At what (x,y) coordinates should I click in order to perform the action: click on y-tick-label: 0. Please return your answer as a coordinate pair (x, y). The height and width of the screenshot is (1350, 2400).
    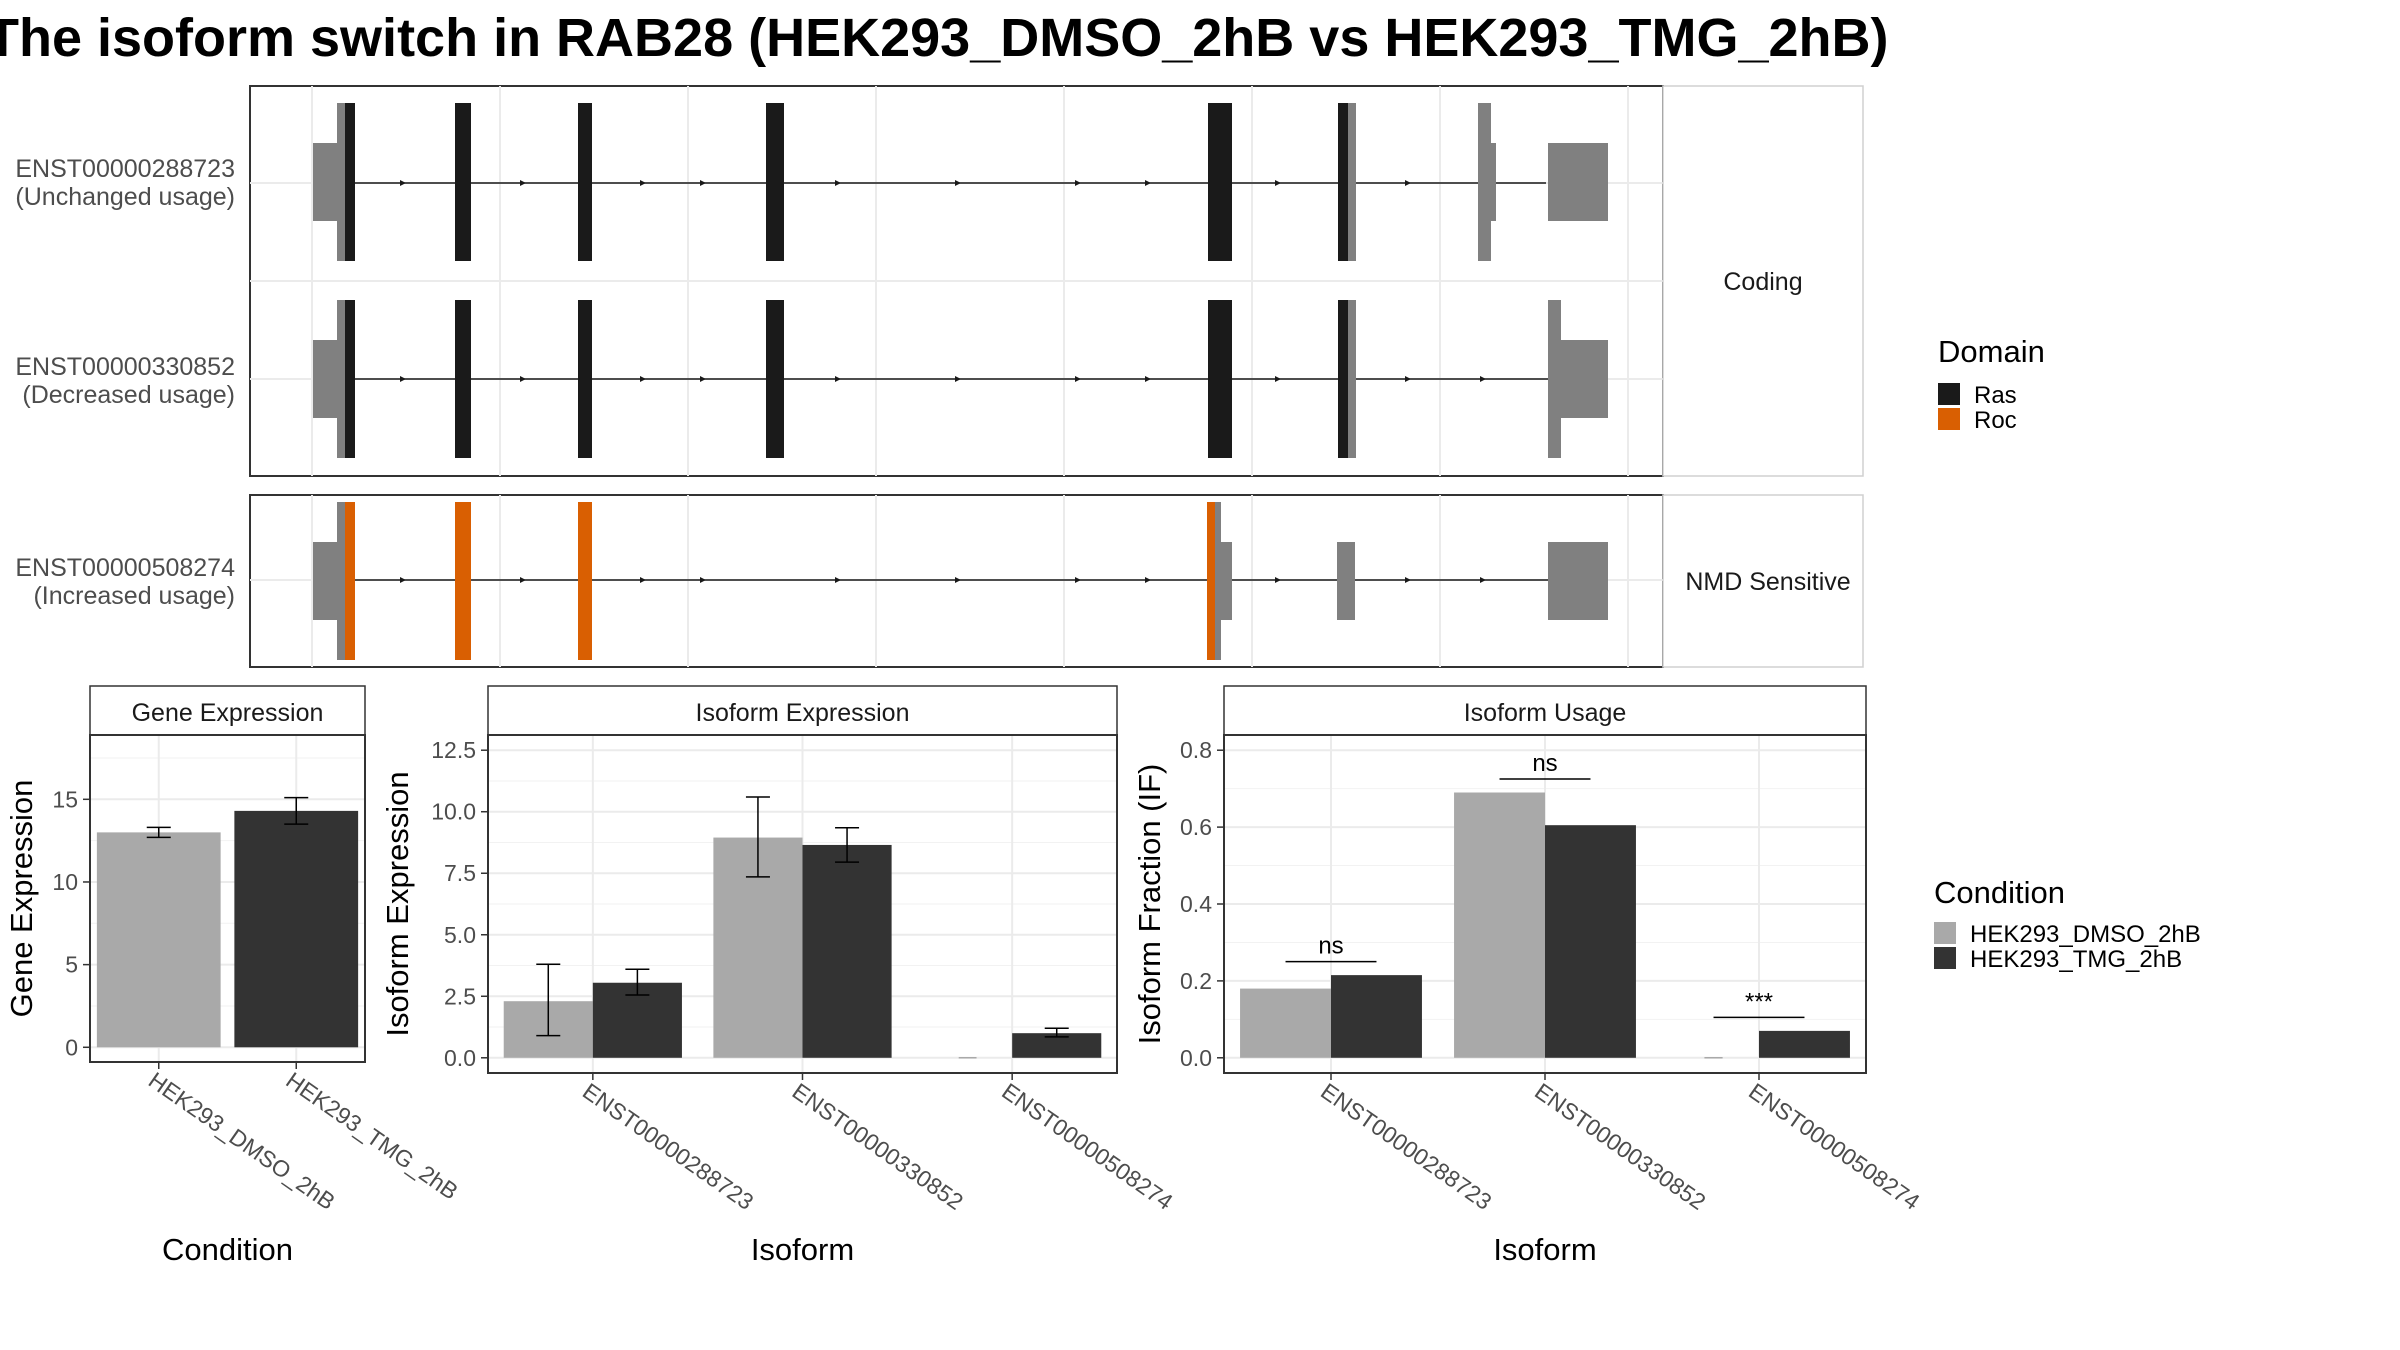
    Looking at the image, I should click on (71, 1047).